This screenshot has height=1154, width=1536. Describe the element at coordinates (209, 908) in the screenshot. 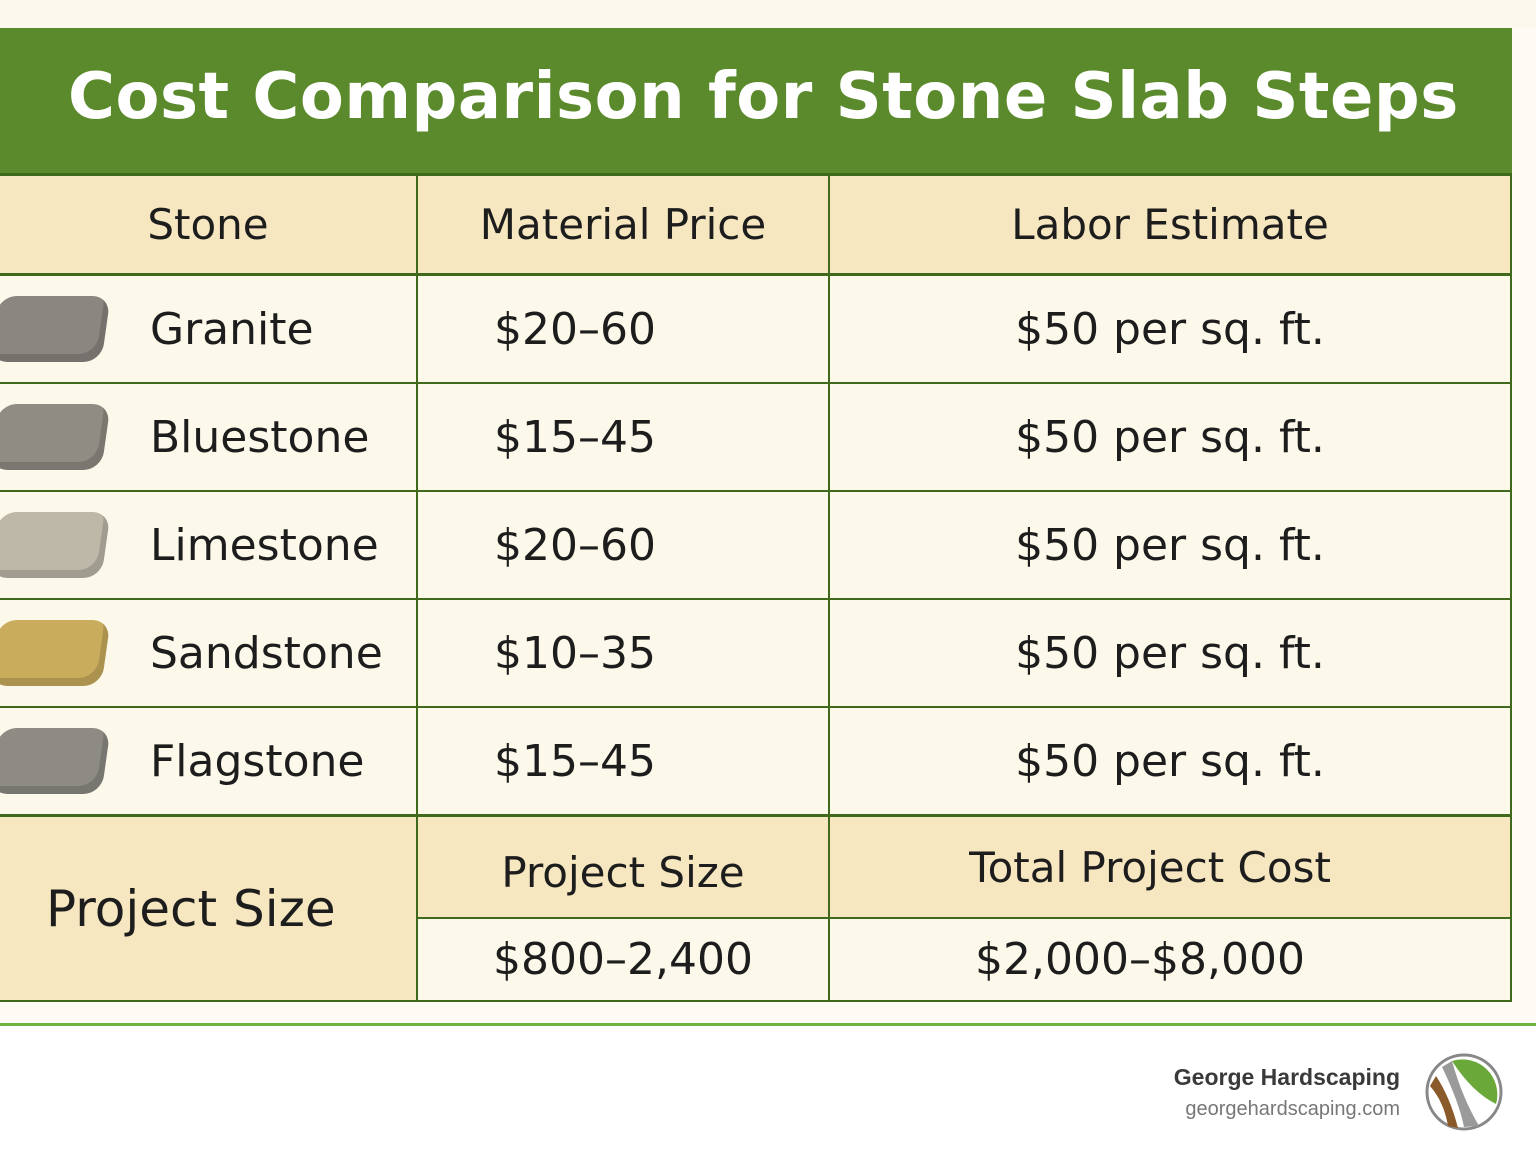

I see `summary-label: Project Size` at that location.